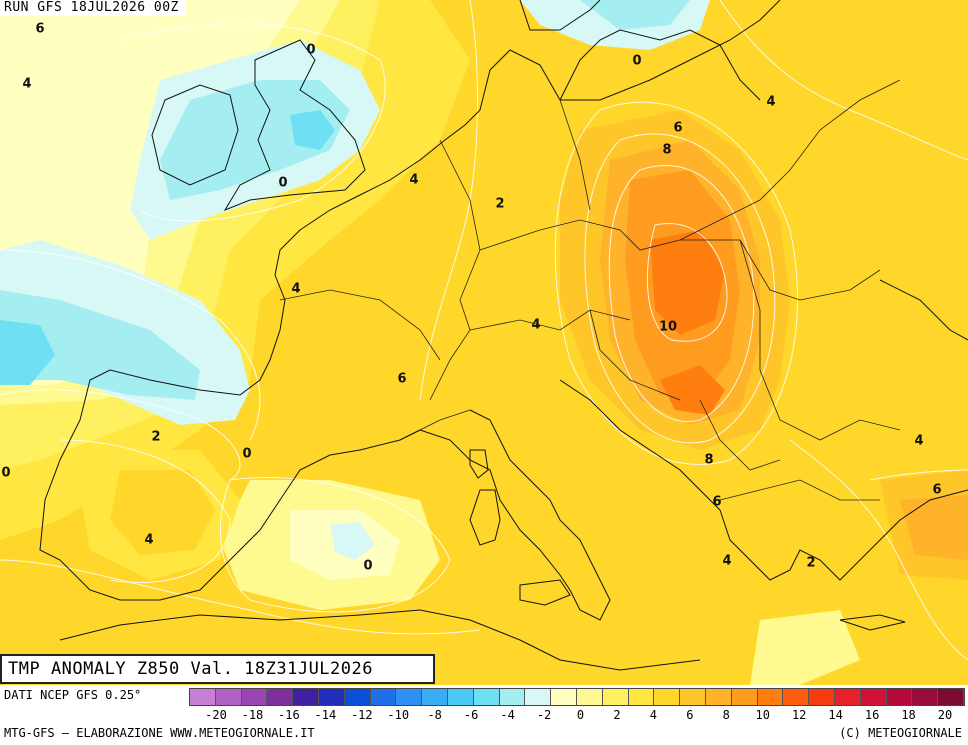 The width and height of the screenshot is (968, 745). I want to click on scale-tick-label: -4, so click(507, 715).